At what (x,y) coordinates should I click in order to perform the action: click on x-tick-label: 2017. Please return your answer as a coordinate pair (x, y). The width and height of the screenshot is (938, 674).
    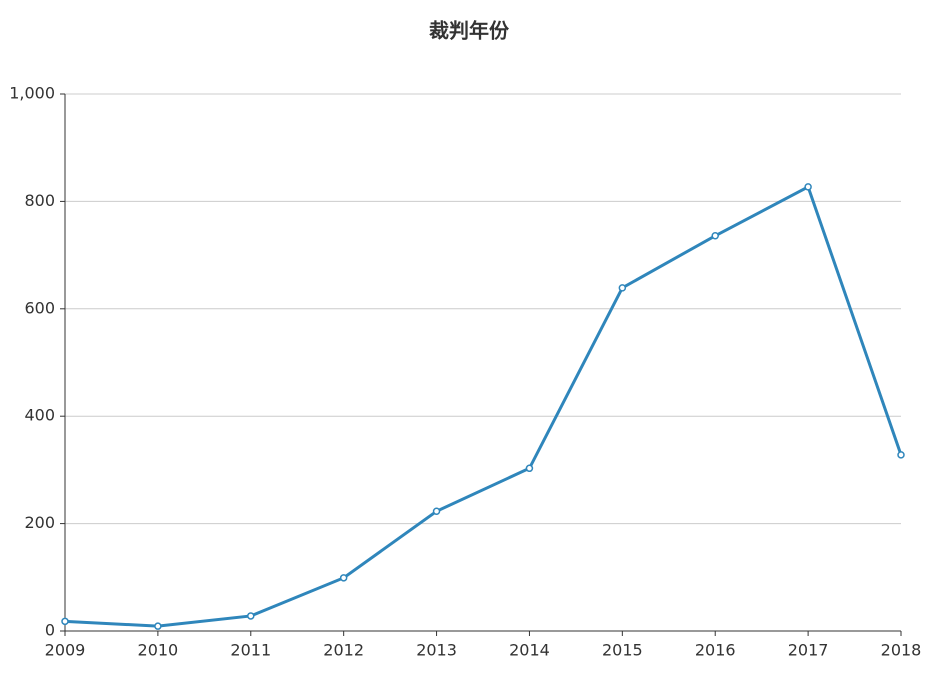
    Looking at the image, I should click on (808, 650).